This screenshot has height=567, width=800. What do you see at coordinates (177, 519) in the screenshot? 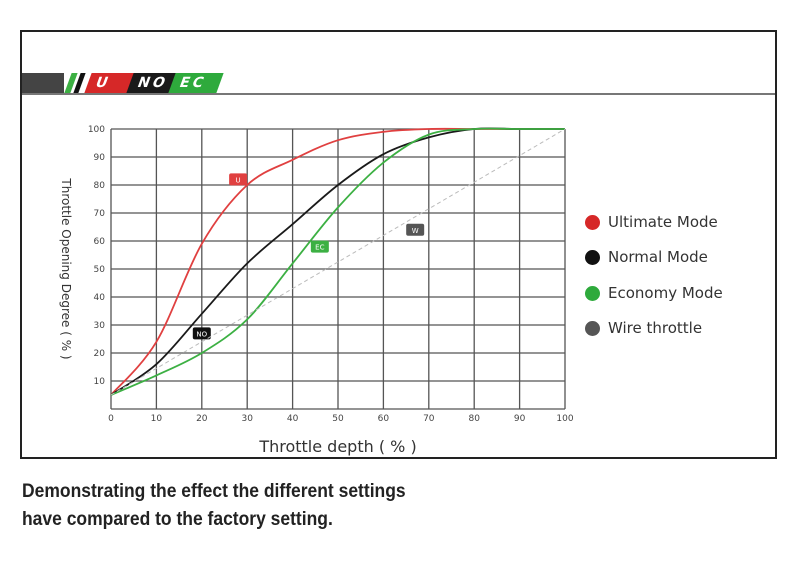
I see `caption-line-2: have compared to the factory setting.` at bounding box center [177, 519].